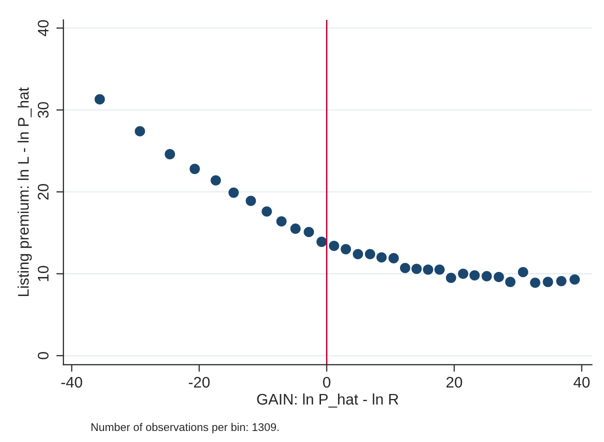 This screenshot has height=442, width=604. What do you see at coordinates (326, 382) in the screenshot?
I see `x-tick-label: 0` at bounding box center [326, 382].